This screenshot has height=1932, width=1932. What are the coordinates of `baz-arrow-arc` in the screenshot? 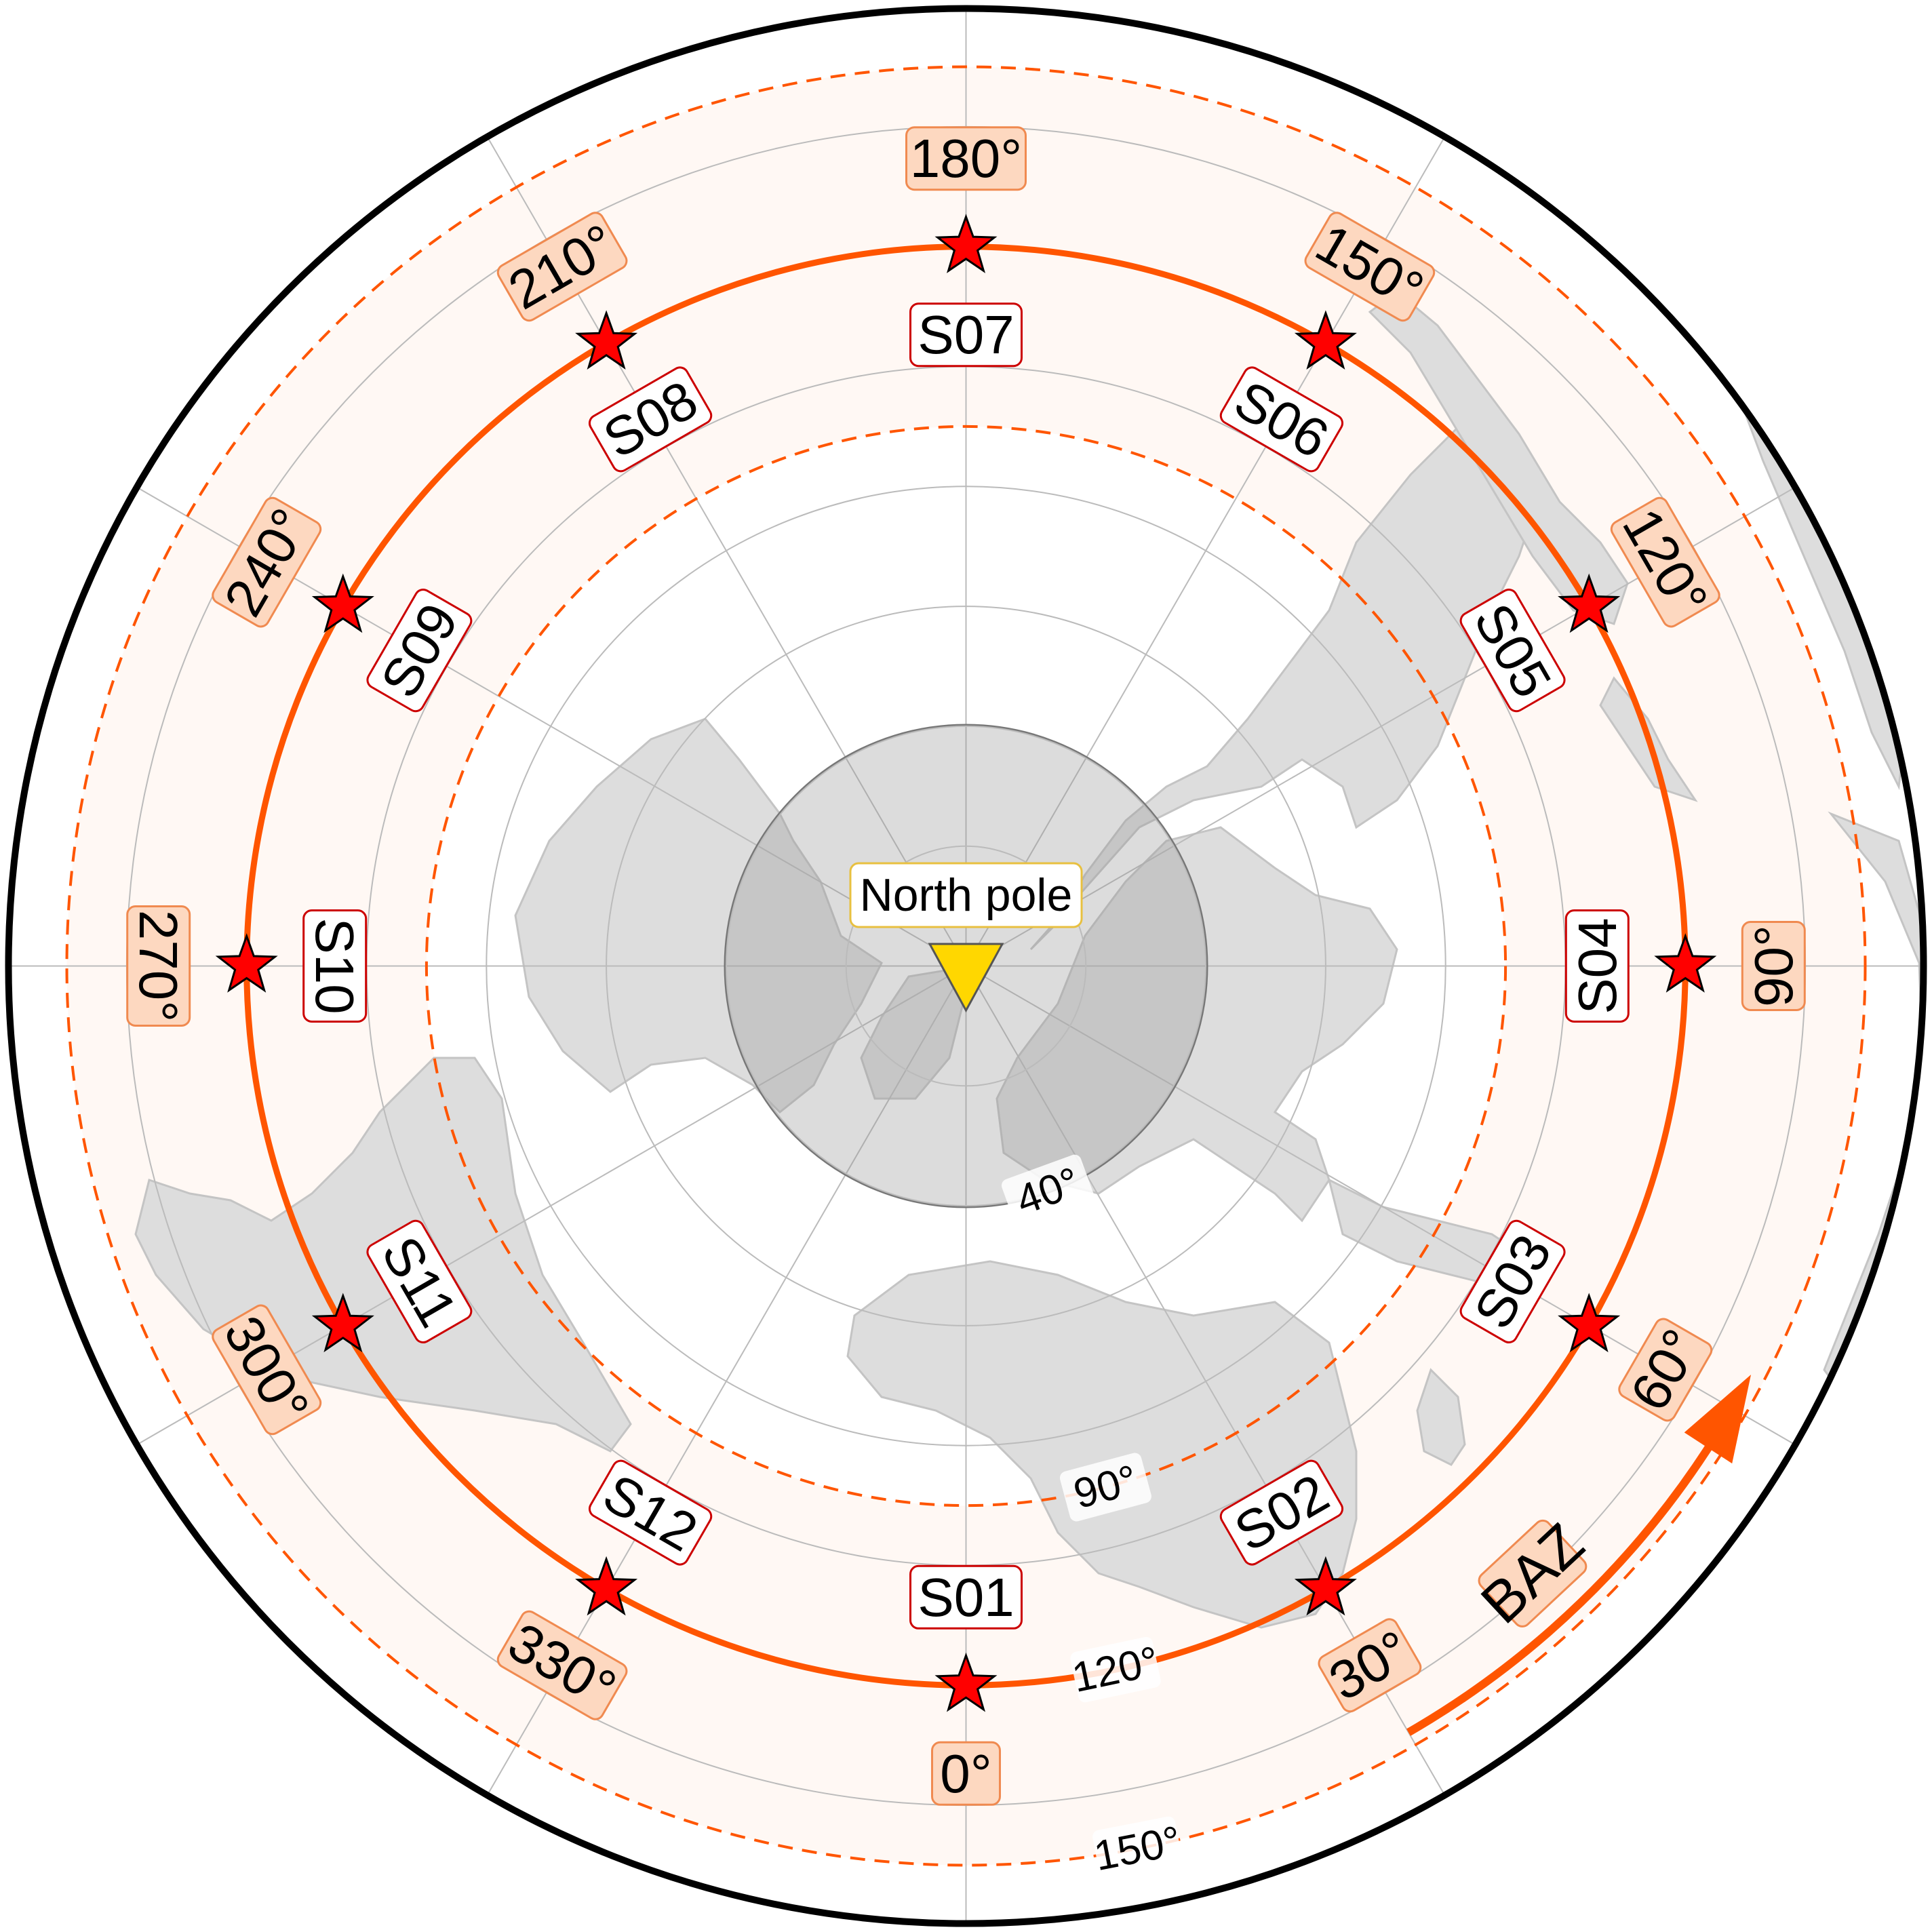 It's located at (1563, 1584).